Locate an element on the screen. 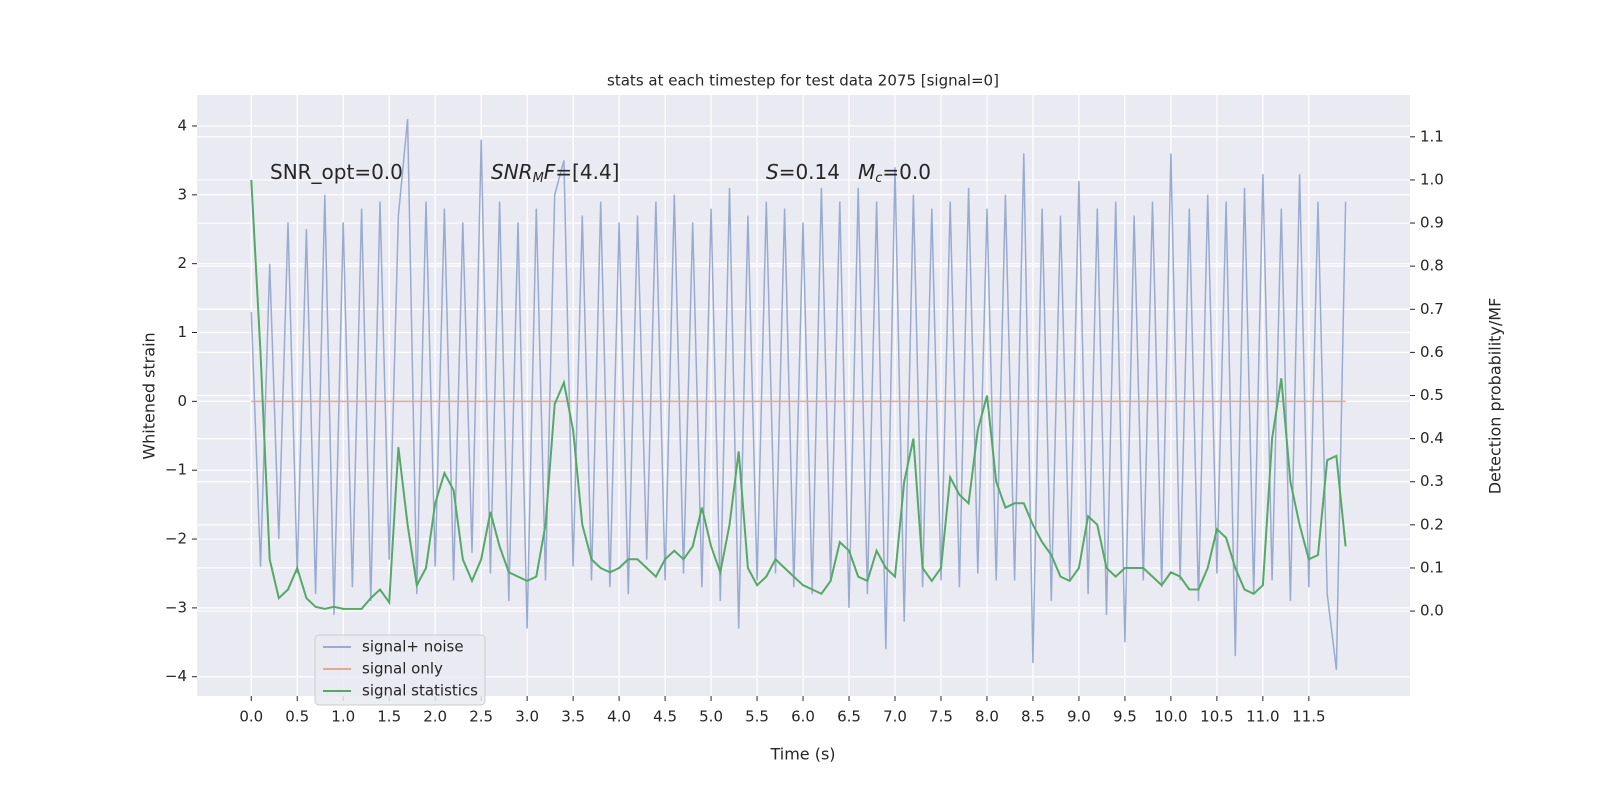 The image size is (1600, 804). y-tick-label: −1 is located at coordinates (176, 470).